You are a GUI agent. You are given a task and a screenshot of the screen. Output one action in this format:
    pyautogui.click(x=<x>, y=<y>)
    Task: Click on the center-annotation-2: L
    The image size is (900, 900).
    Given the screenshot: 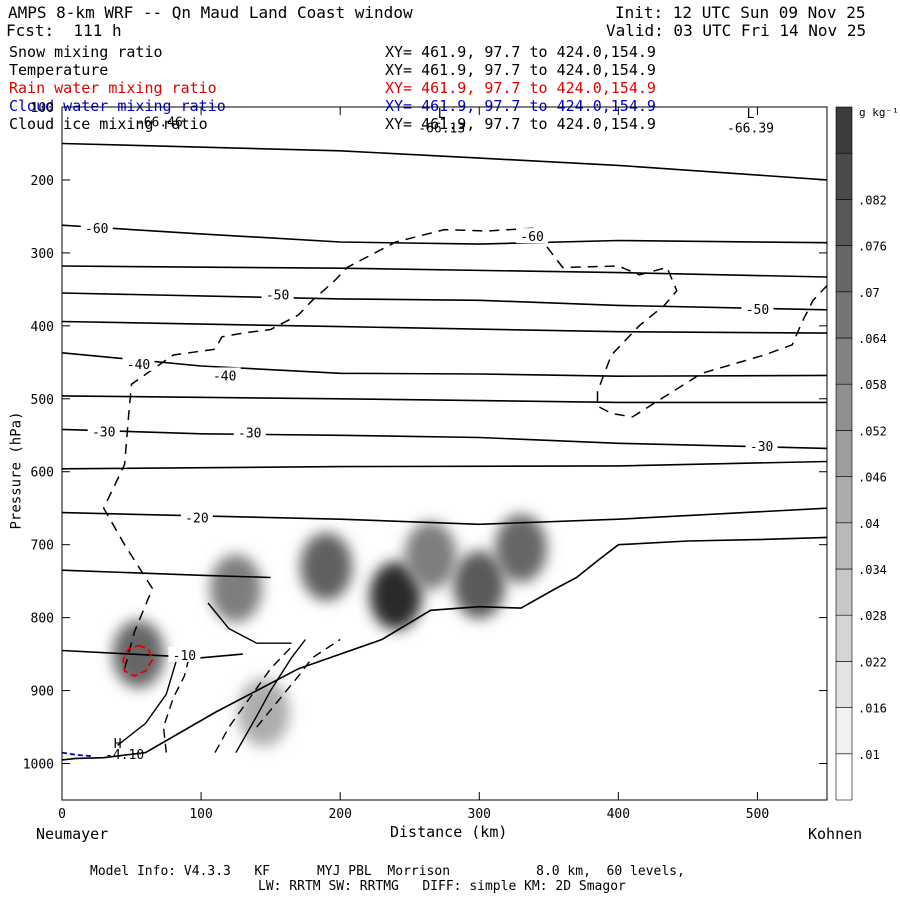 What is the action you would take?
    pyautogui.click(x=751, y=114)
    